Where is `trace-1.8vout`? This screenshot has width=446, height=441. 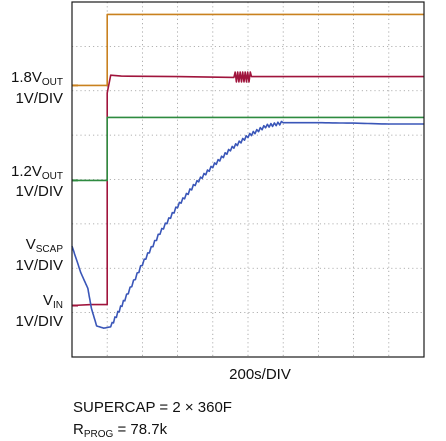
trace-1.8vout is located at coordinates (248, 50).